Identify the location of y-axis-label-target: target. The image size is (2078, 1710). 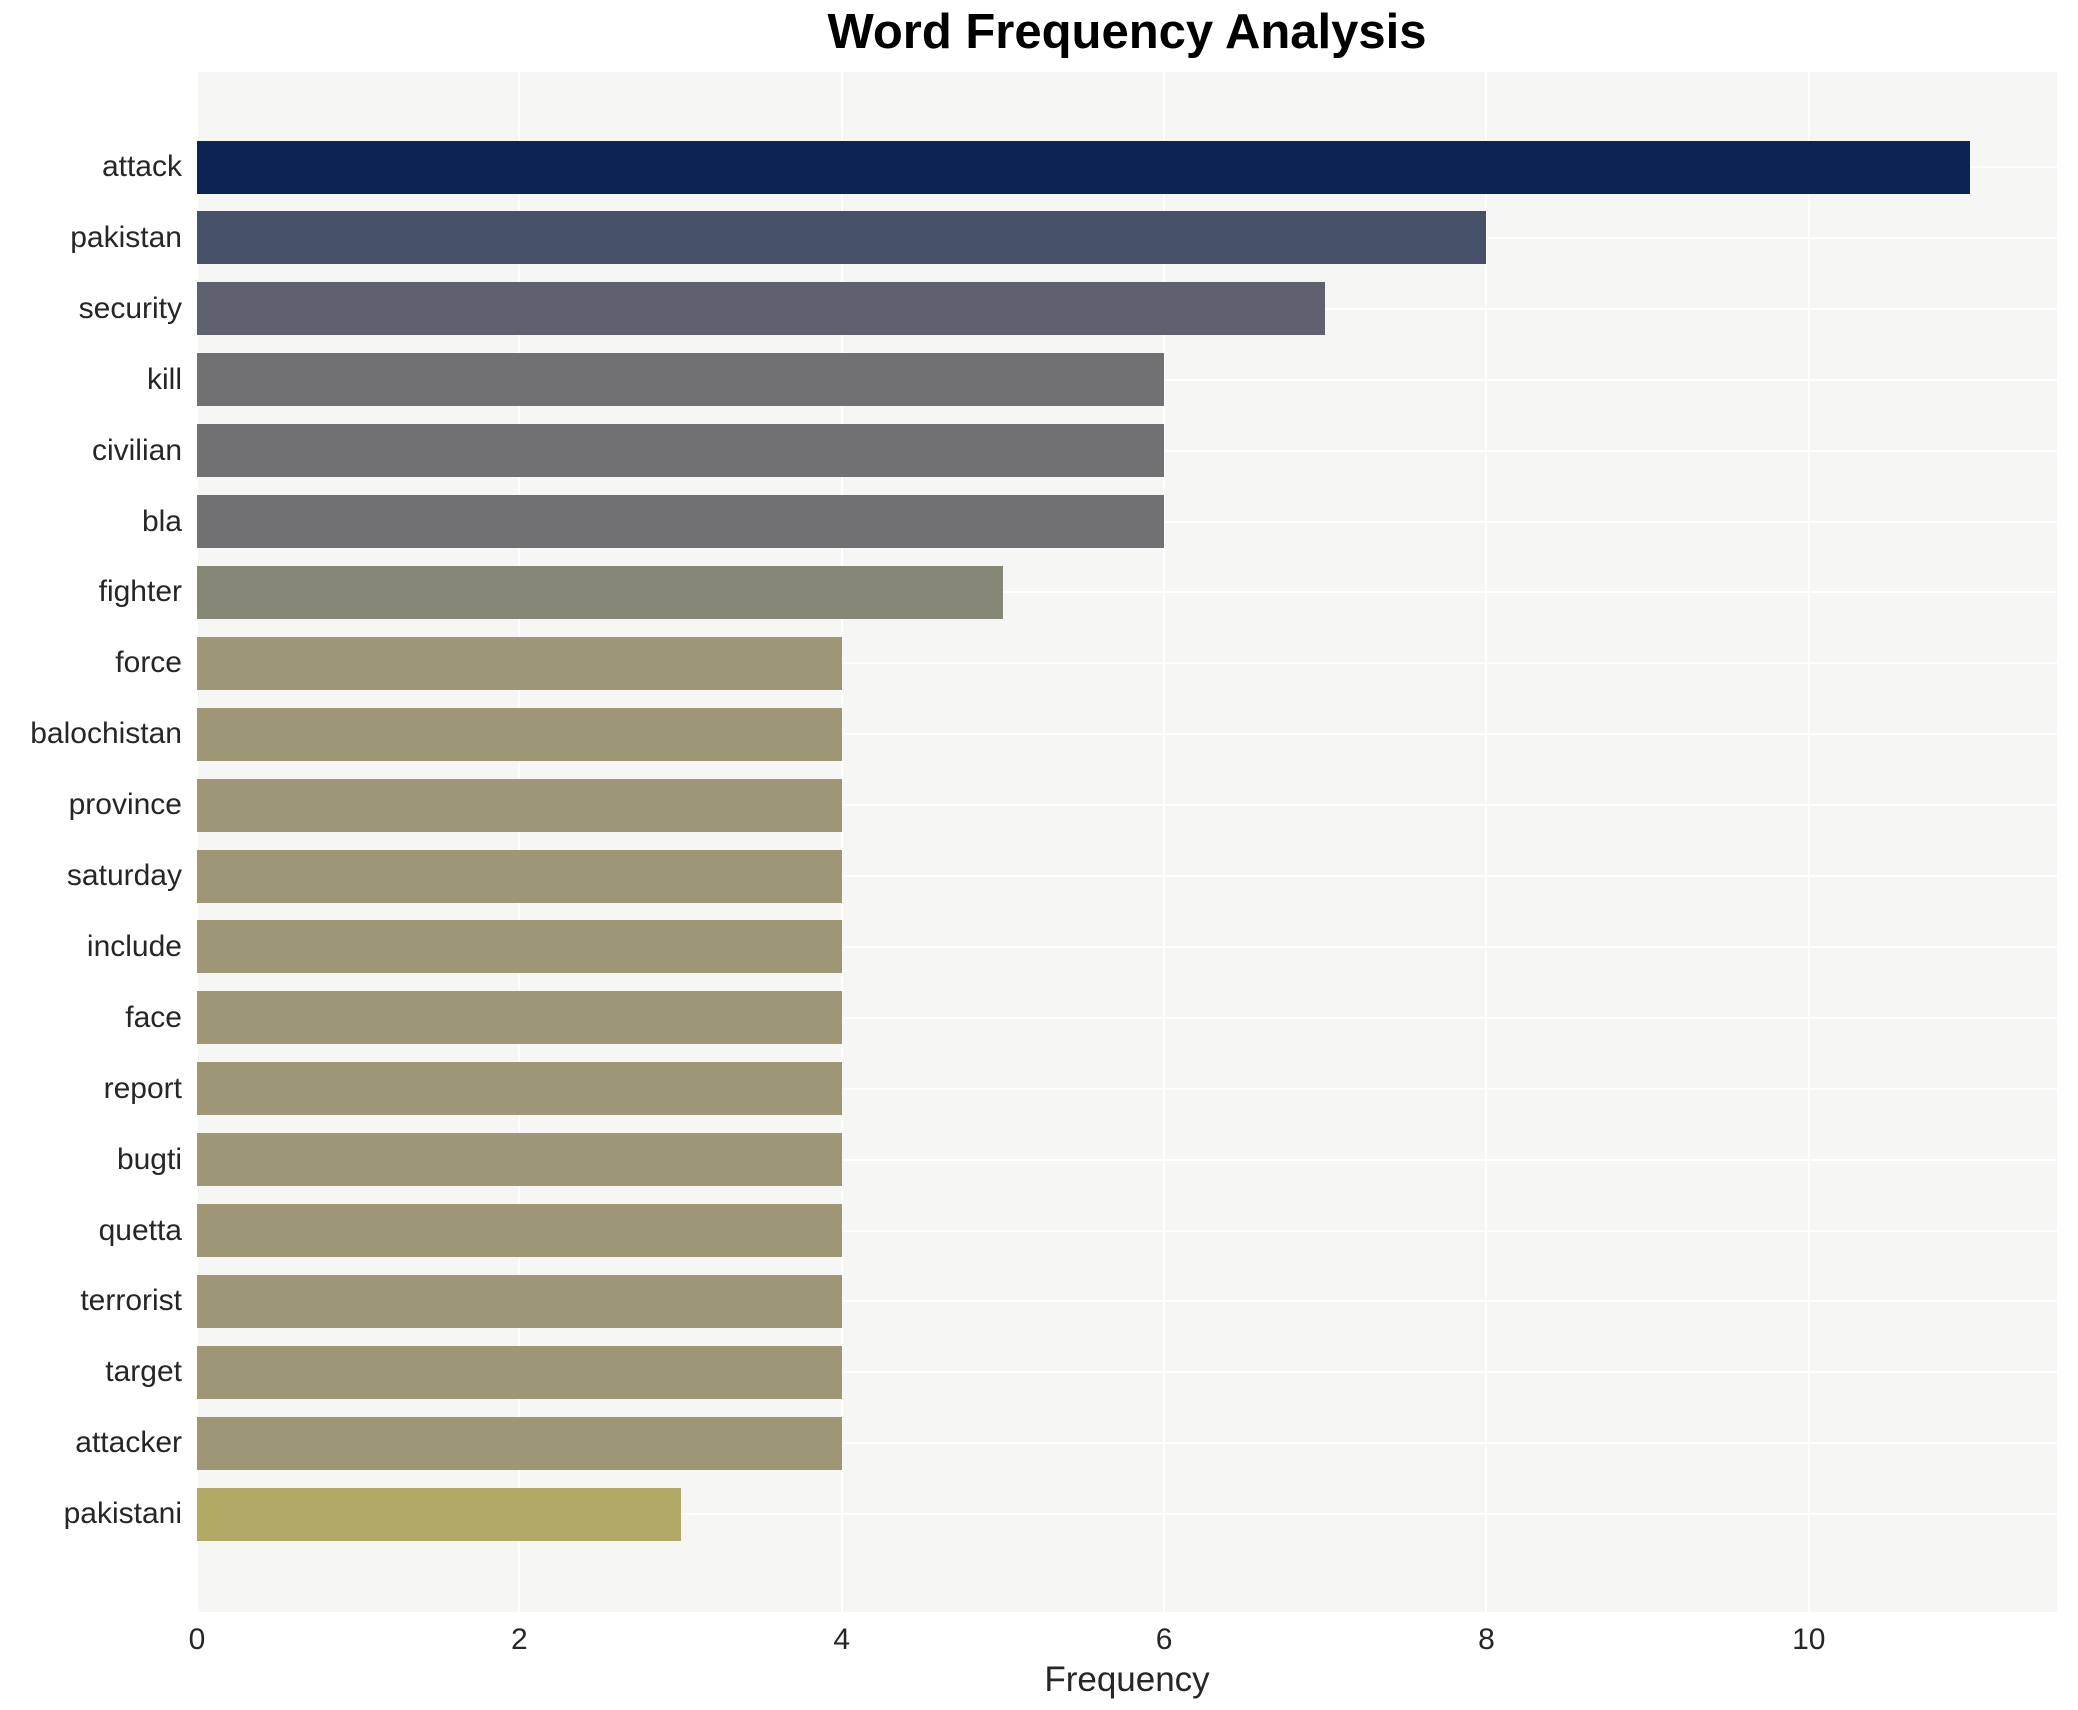
(143, 1372).